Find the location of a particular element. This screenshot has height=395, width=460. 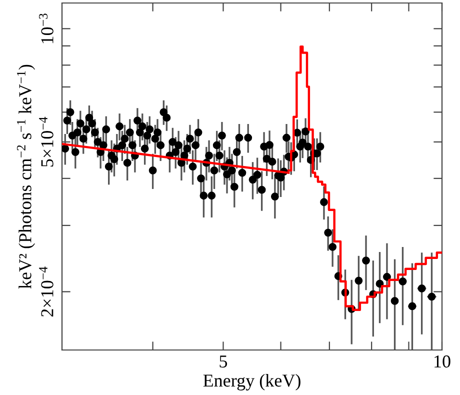

x-tick-label: 10 is located at coordinates (442, 361).